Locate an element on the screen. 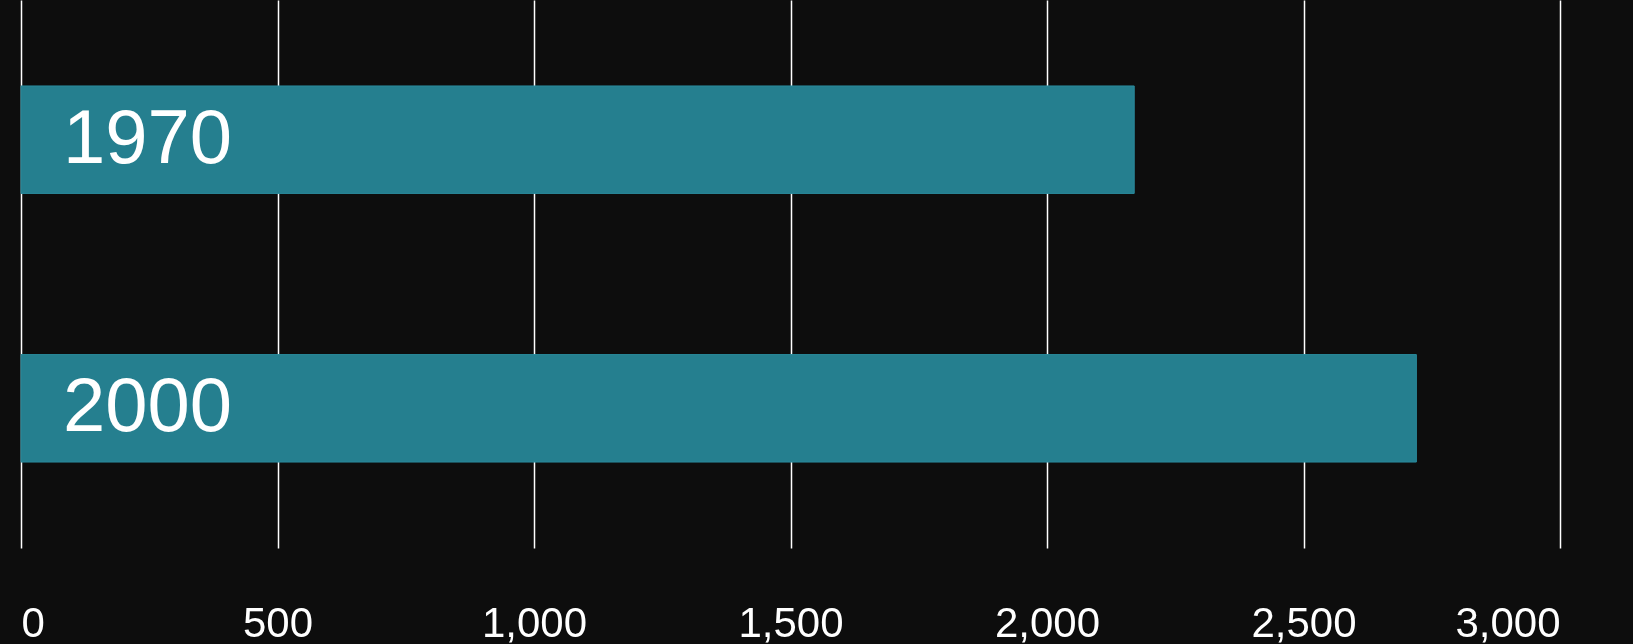  x-tick-label: 1,000 is located at coordinates (534, 621).